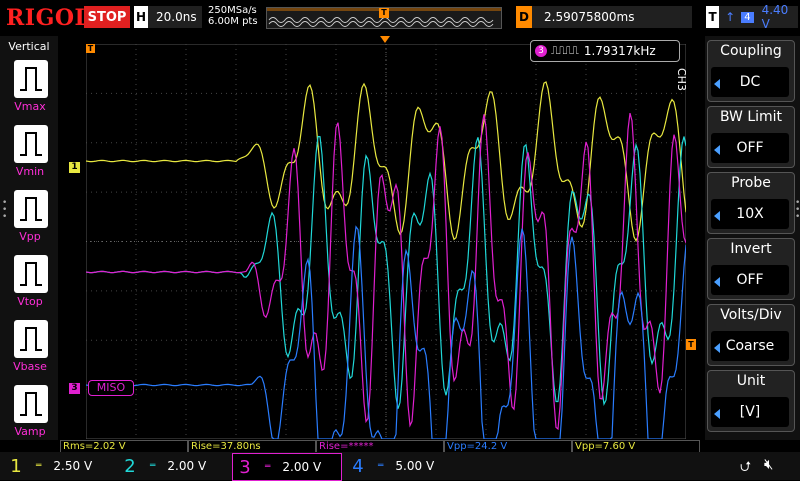 The image size is (800, 481). What do you see at coordinates (233, 21) in the screenshot?
I see `memory-depth: 6.00M pts` at bounding box center [233, 21].